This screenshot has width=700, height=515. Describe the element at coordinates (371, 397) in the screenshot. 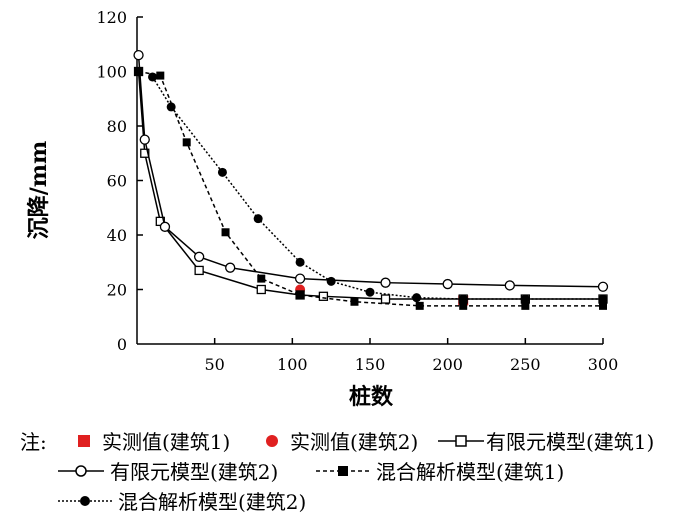

I see `x-axis-label: 桩数` at that location.